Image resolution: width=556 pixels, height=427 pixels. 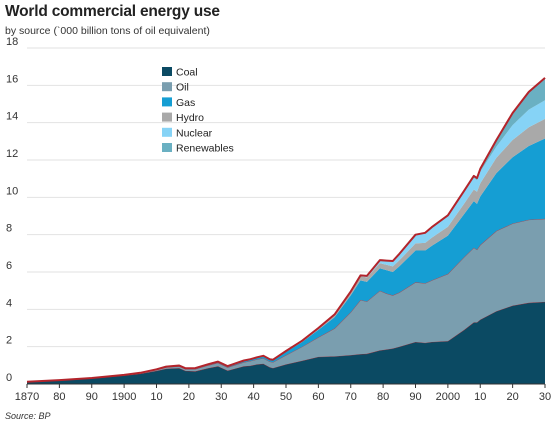 I want to click on legend: Coal Oil Gas Hydro Nuclear Renewables, so click(x=198, y=111).